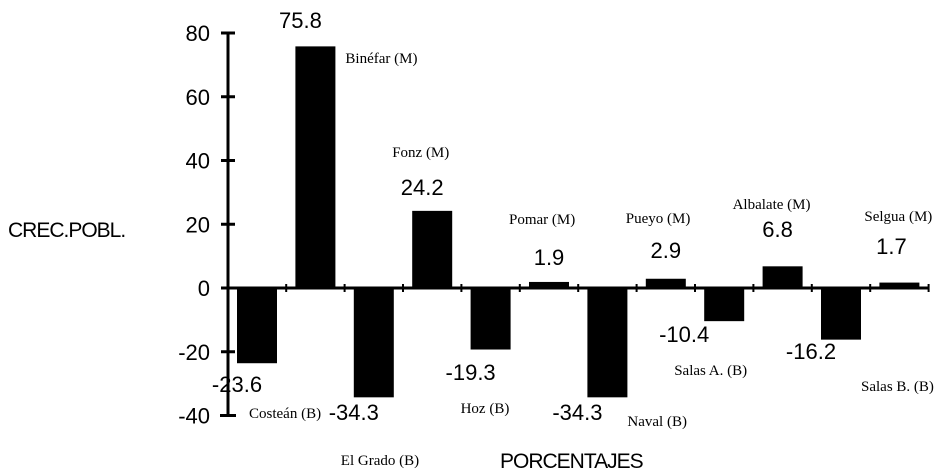  What do you see at coordinates (485, 409) in the screenshot?
I see `category-label: Hoz (B)` at bounding box center [485, 409].